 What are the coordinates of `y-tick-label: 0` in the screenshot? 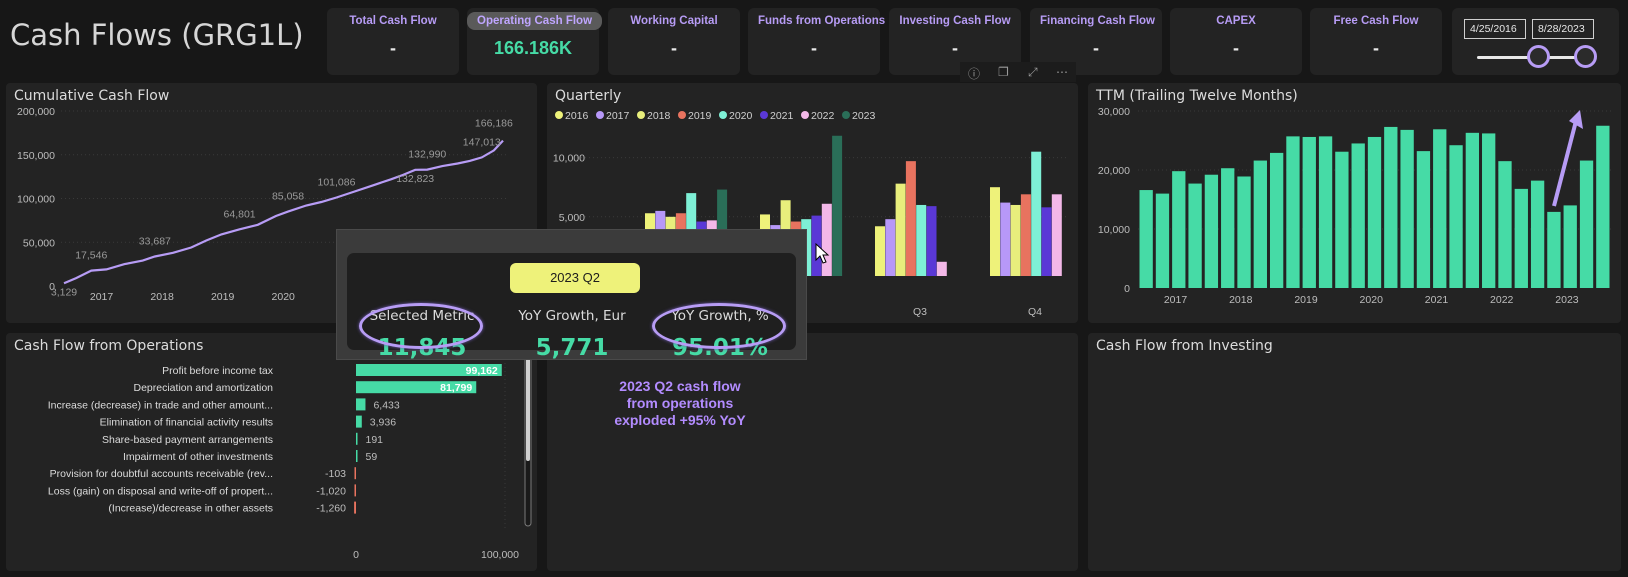 It's located at (52, 287).